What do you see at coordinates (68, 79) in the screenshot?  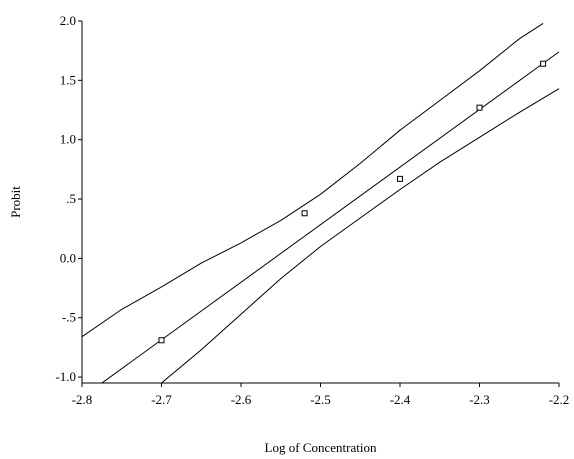 I see `y-tick-label: 1.5` at bounding box center [68, 79].